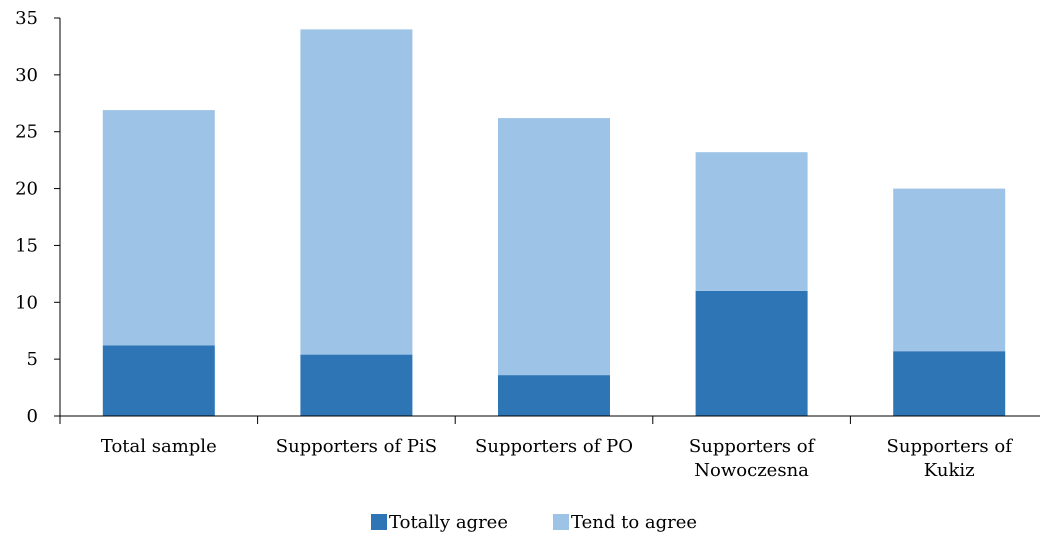 The height and width of the screenshot is (542, 1040). Describe the element at coordinates (752, 458) in the screenshot. I see `x-category-label-3: Supporters of Nowoczesna` at that location.